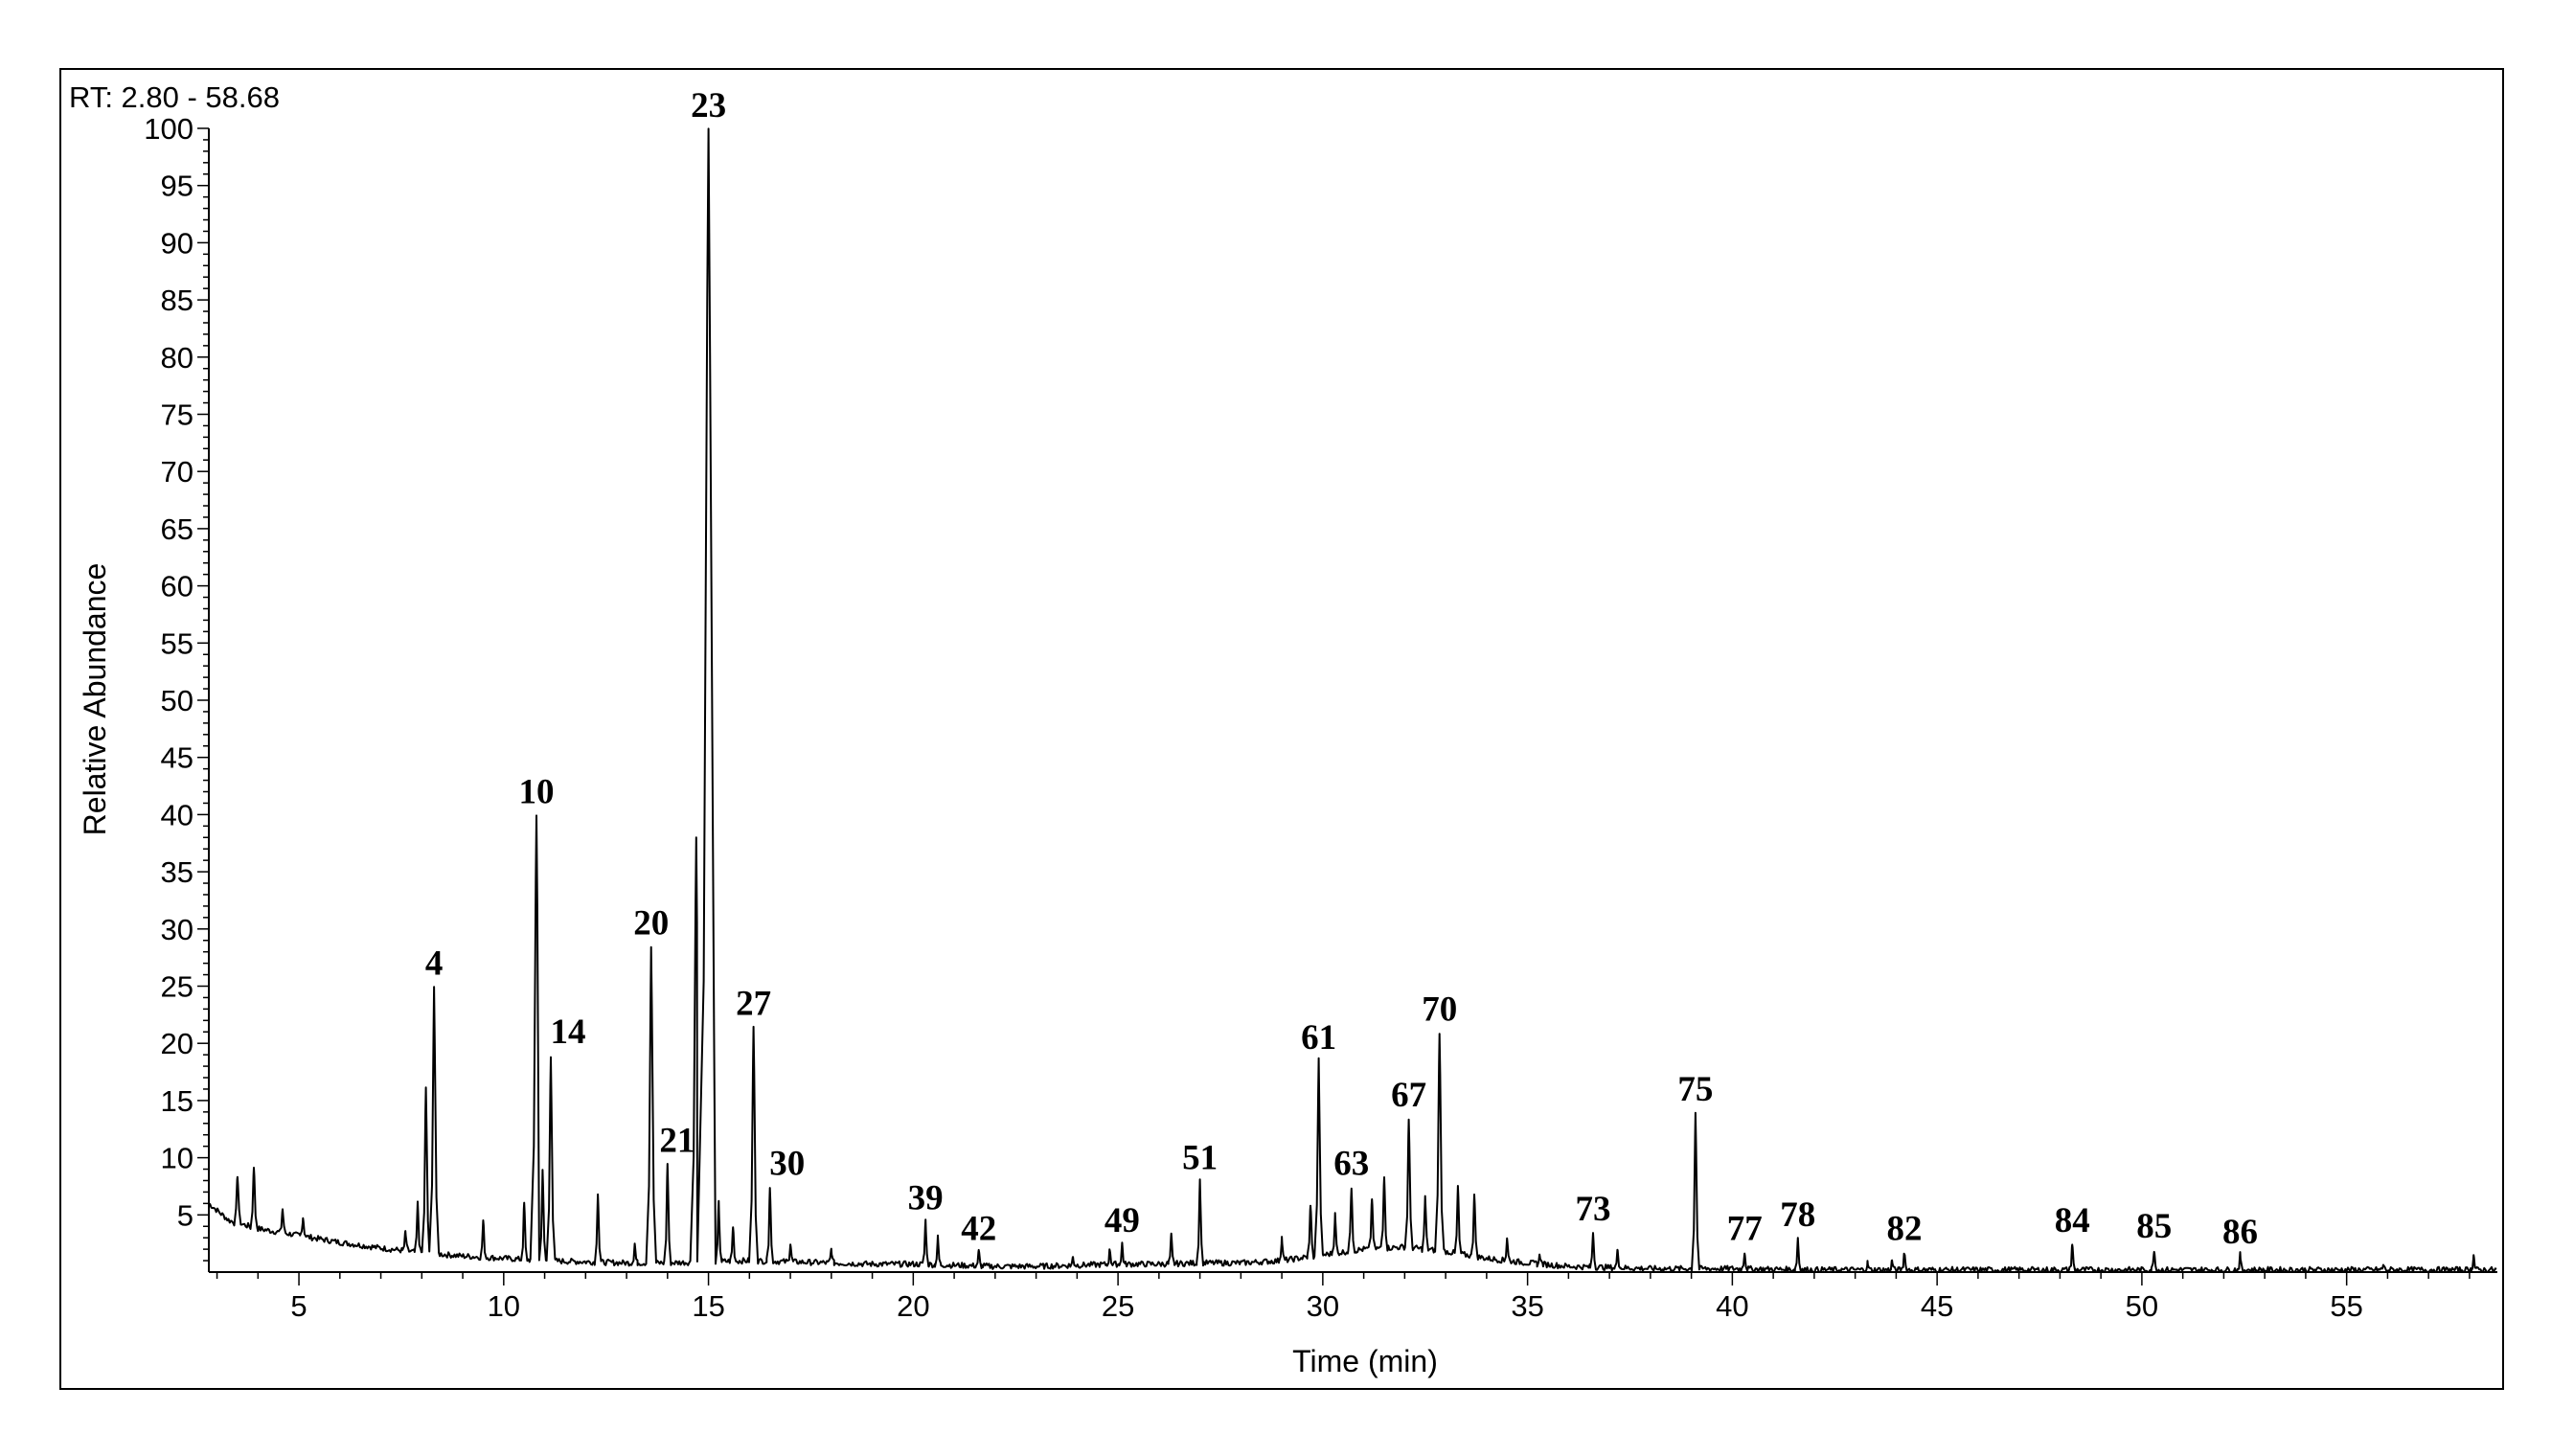 Image resolution: width=2551 pixels, height=1456 pixels. I want to click on x-tick-label: 20, so click(913, 1306).